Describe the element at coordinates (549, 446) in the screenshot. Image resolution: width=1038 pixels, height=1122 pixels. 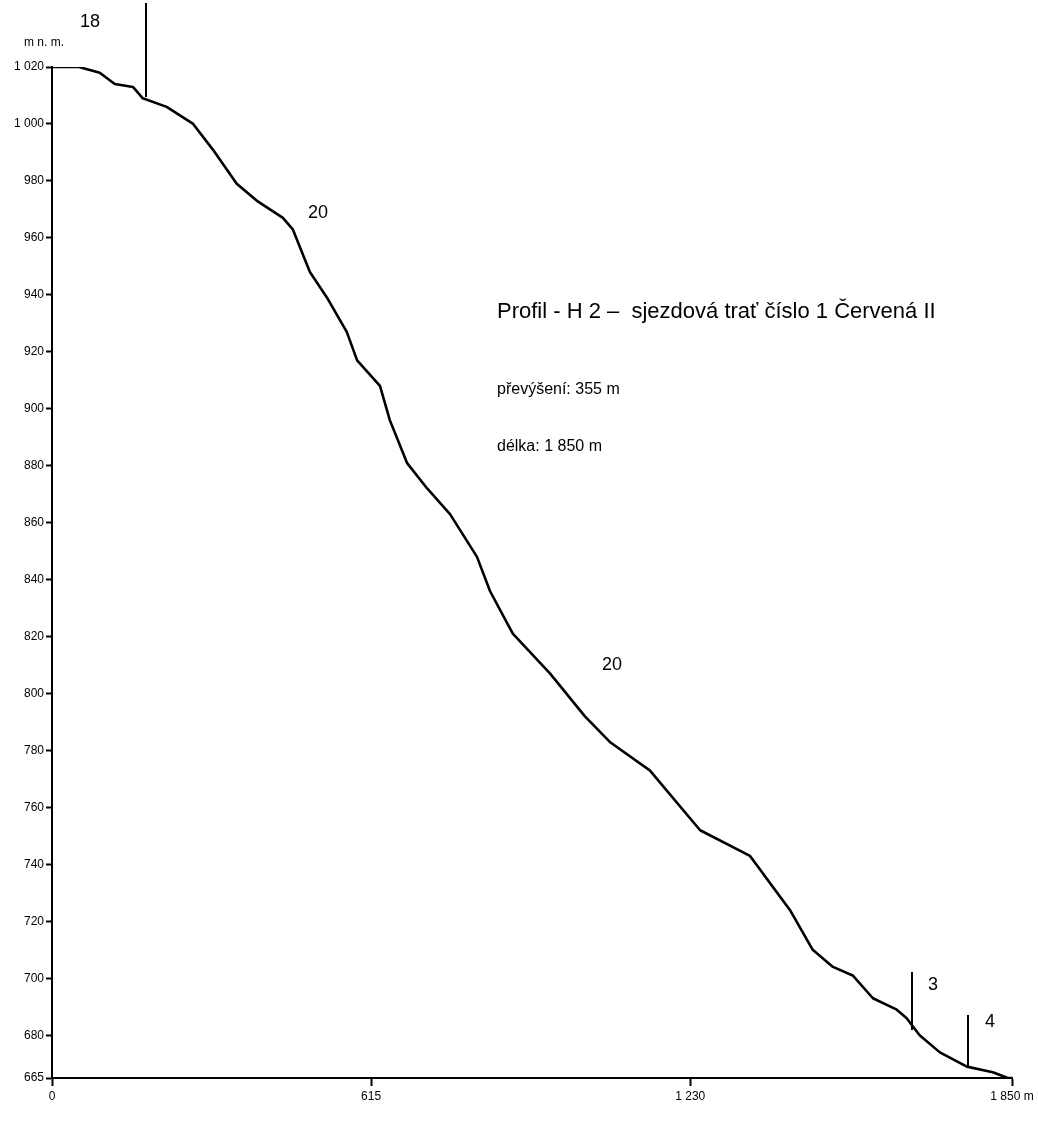
I see `annotation: délka: 1 850 m` at that location.